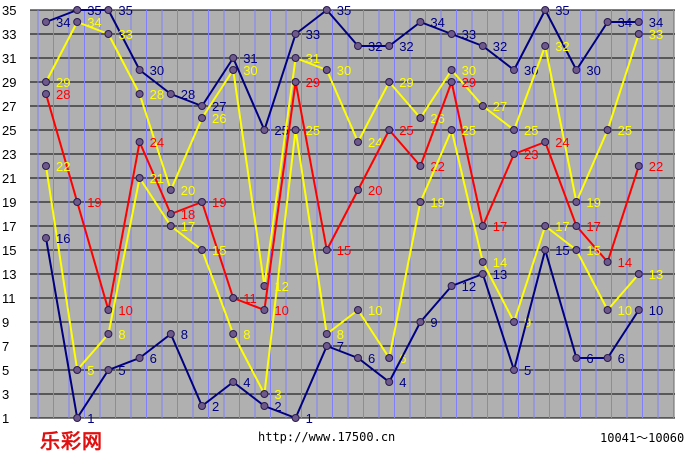  Describe the element at coordinates (531, 154) in the screenshot. I see `data-label: 23` at that location.